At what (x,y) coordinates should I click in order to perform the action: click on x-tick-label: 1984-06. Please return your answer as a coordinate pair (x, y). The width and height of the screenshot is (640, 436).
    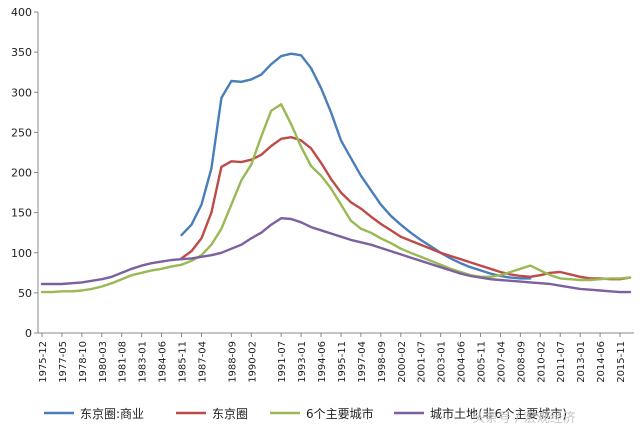
    Looking at the image, I should click on (163, 362).